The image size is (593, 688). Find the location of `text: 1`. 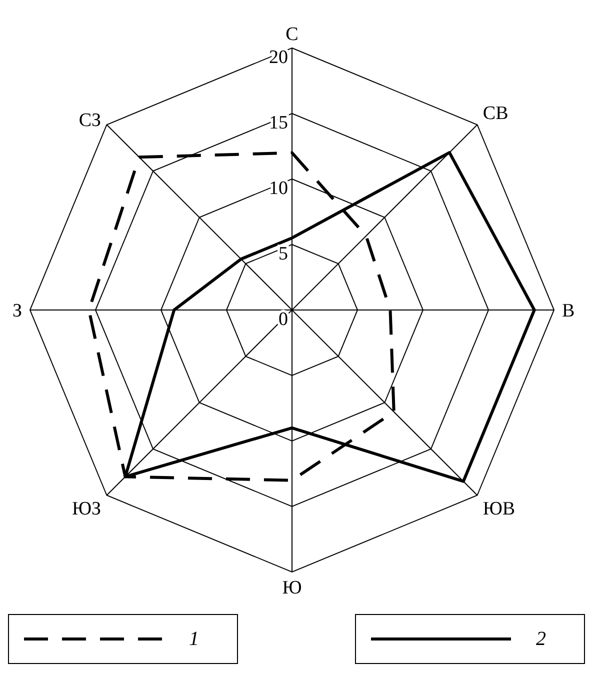

text: 1 is located at coordinates (194, 639).